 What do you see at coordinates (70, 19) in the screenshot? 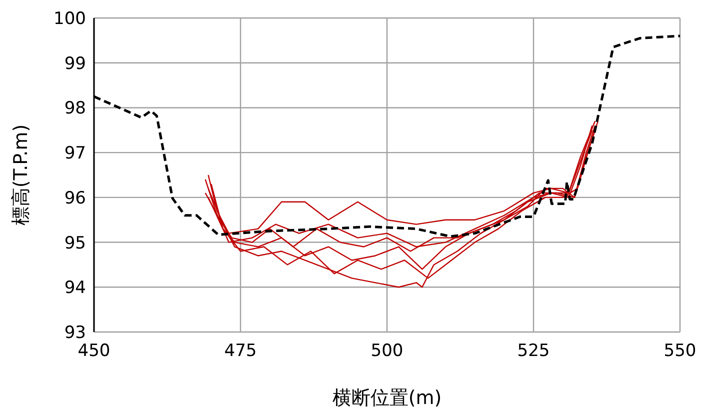
I see `y-tick-label: 100` at bounding box center [70, 19].